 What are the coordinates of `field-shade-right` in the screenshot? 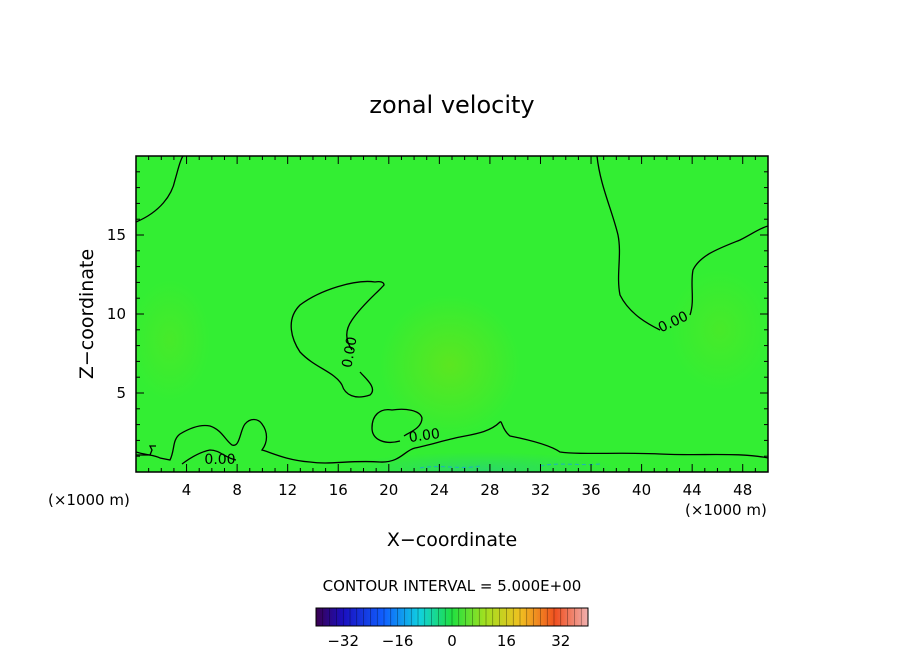 It's located at (719, 330).